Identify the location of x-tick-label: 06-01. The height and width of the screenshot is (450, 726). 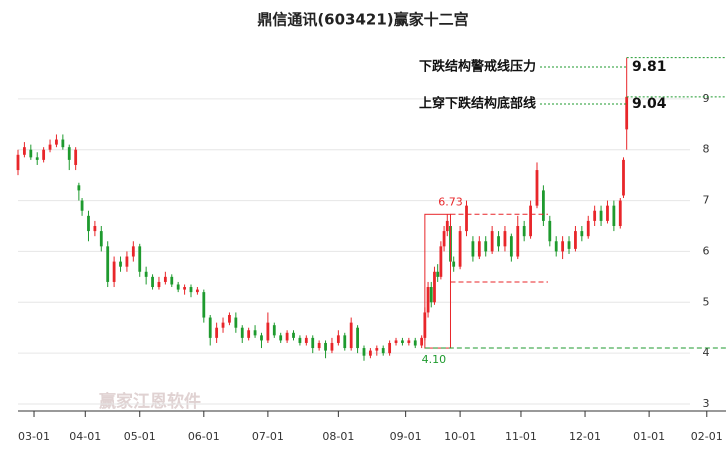
(204, 436).